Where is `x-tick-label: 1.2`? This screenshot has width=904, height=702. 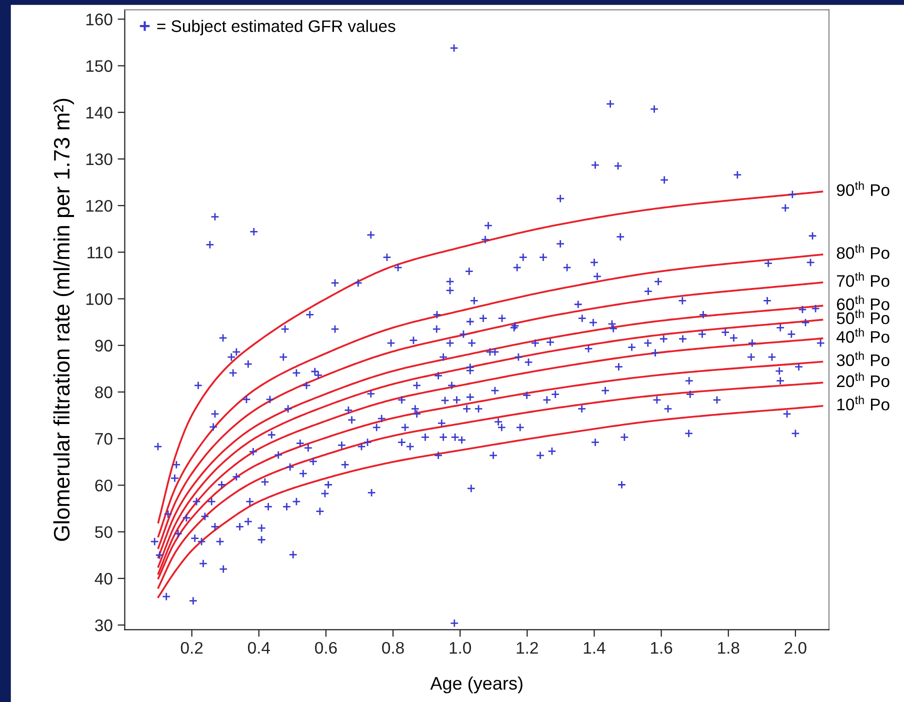 x-tick-label: 1.2 is located at coordinates (527, 648).